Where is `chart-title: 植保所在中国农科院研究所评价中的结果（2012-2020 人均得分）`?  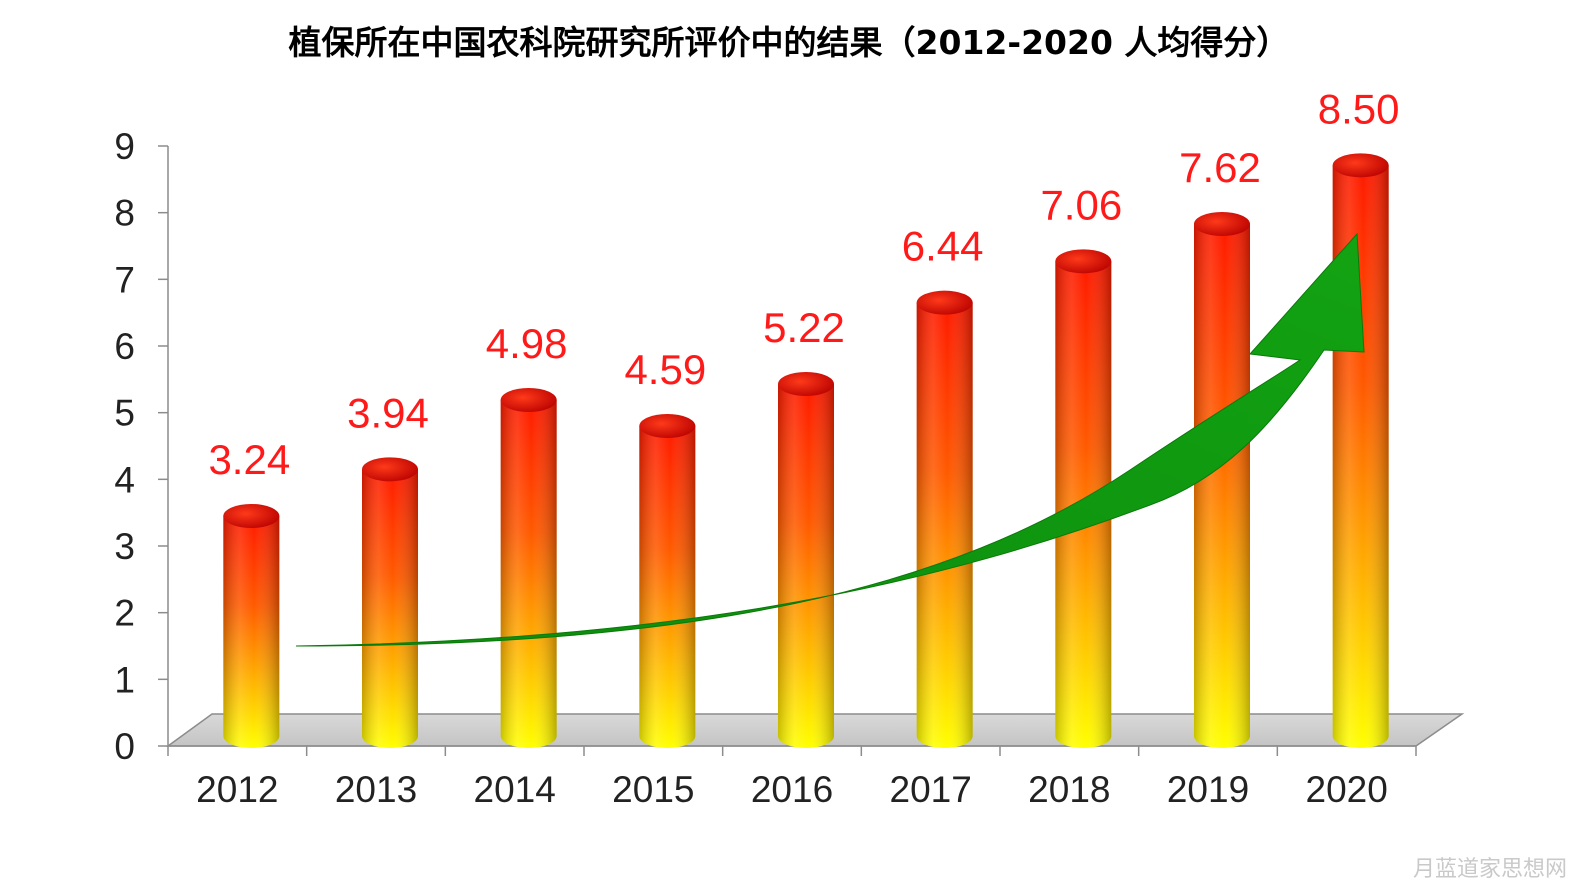 chart-title: 植保所在中国农科院研究所评价中的结果（2012-2020 人均得分） is located at coordinates (789, 42).